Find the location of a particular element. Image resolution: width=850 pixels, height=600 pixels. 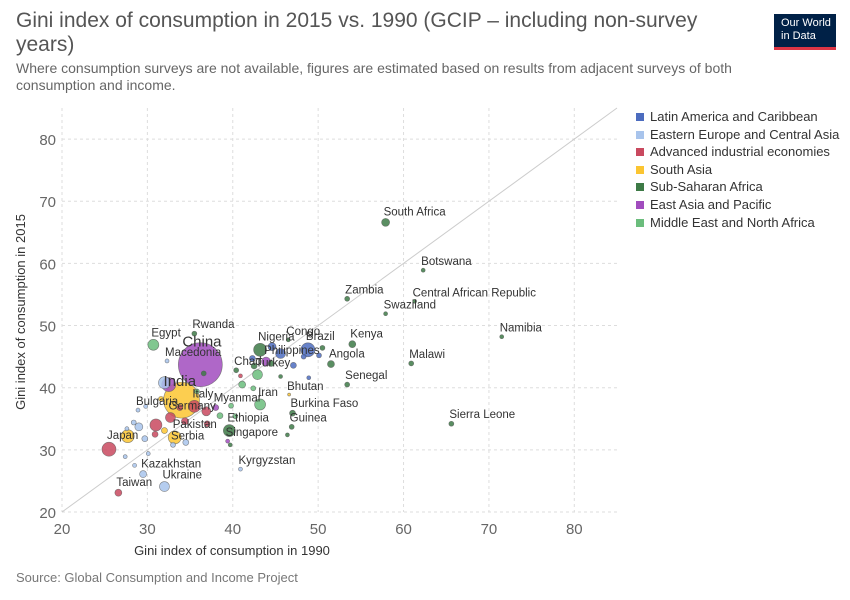

data-point-germany is located at coordinates (170, 417).